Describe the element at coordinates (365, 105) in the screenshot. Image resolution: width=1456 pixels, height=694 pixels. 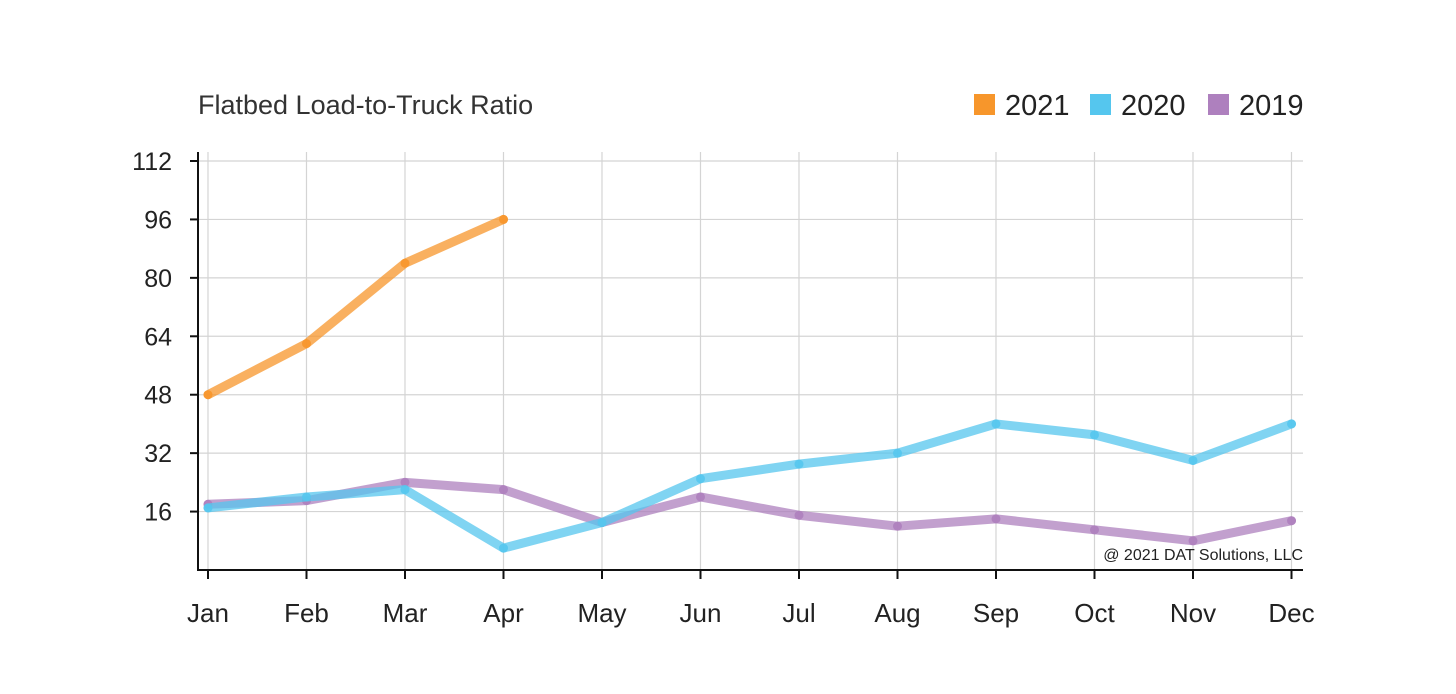
I see `chart-title: Flatbed Load-to-Truck Ratio` at that location.